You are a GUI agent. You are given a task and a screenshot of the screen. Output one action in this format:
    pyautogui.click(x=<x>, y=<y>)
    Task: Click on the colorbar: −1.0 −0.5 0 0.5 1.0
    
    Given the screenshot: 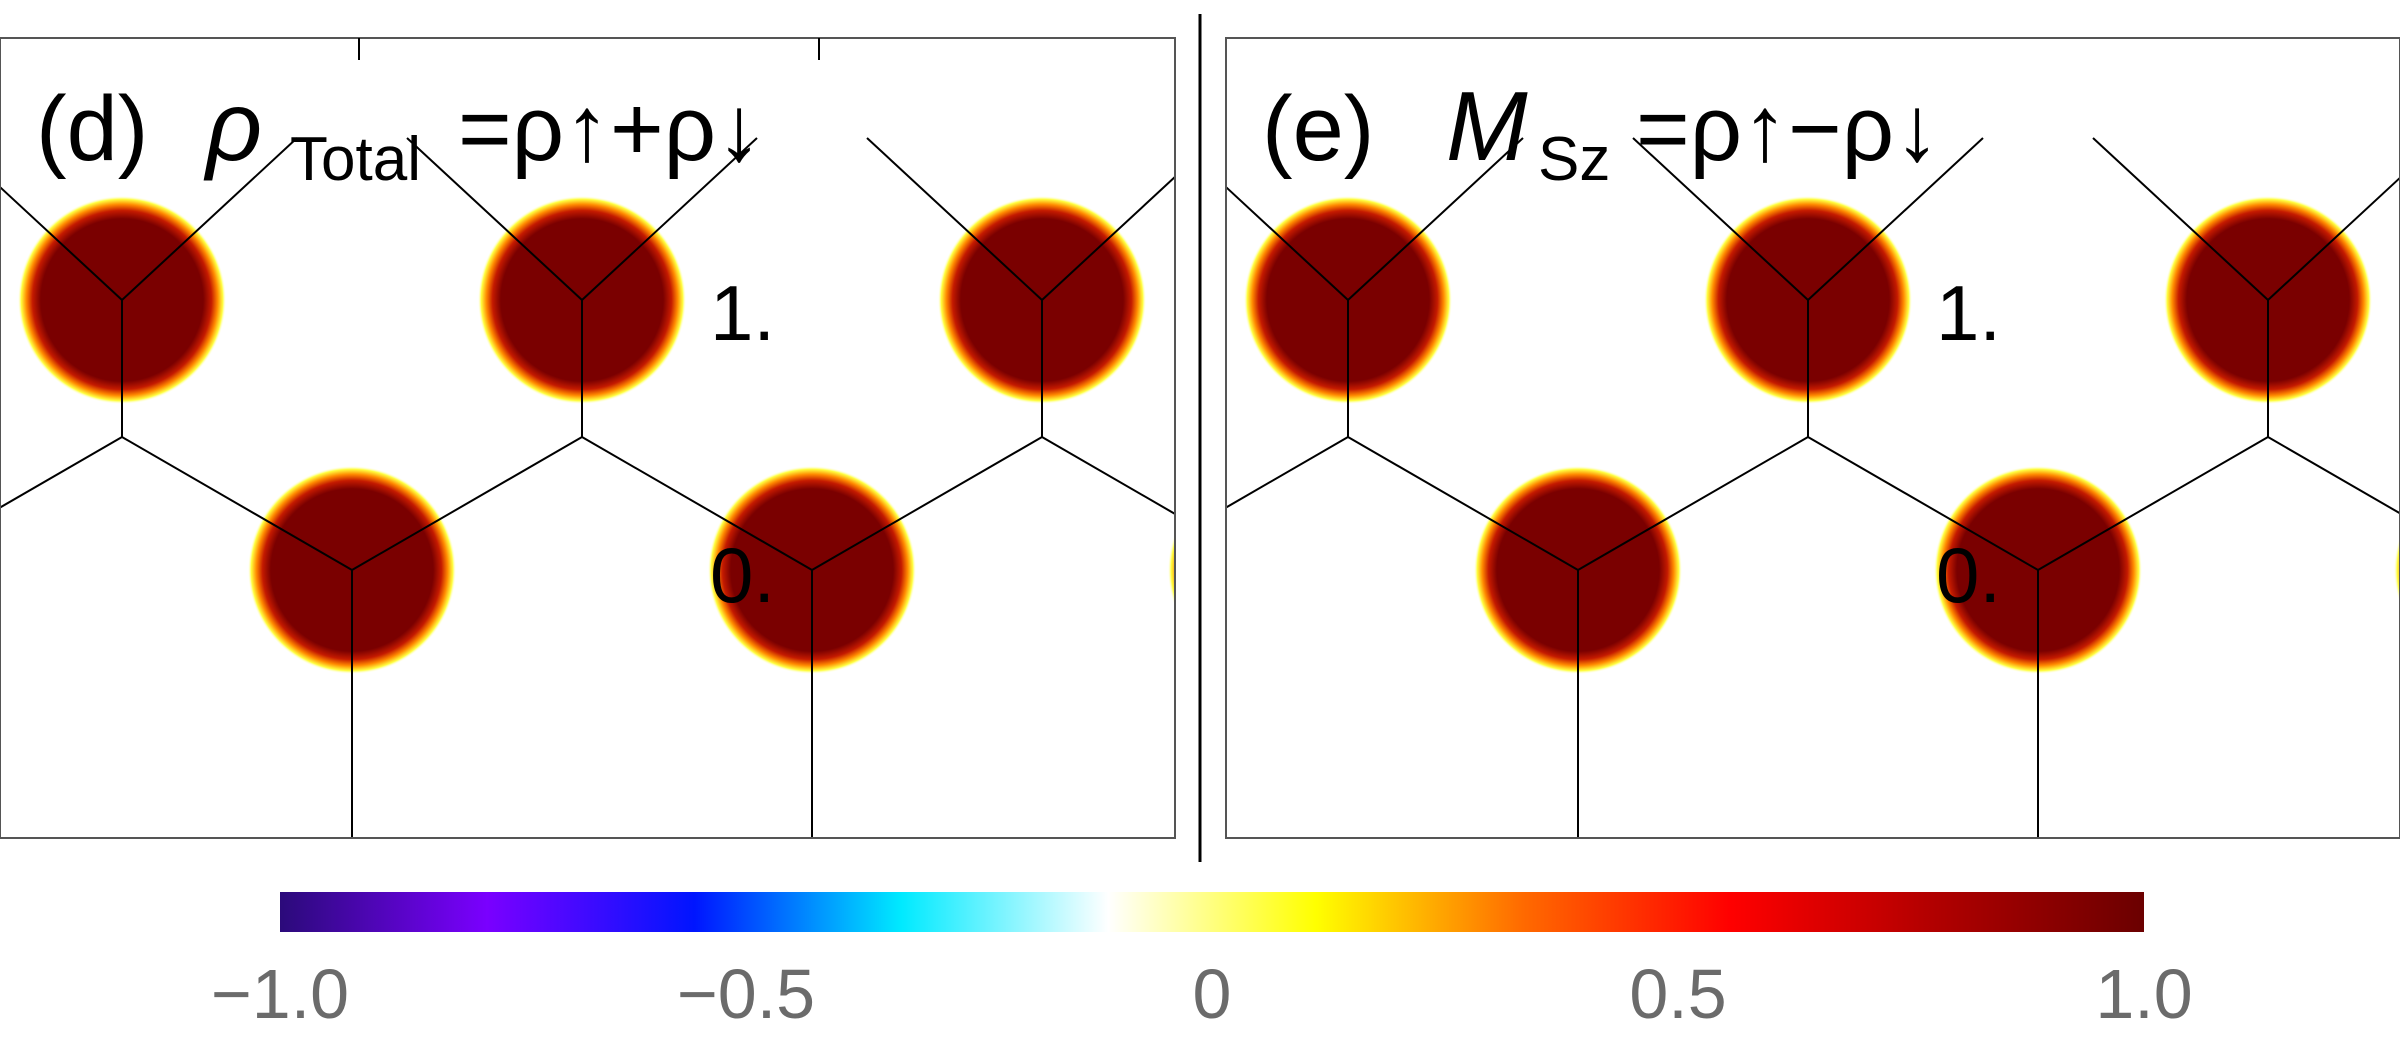 What is the action you would take?
    pyautogui.click(x=1202, y=962)
    